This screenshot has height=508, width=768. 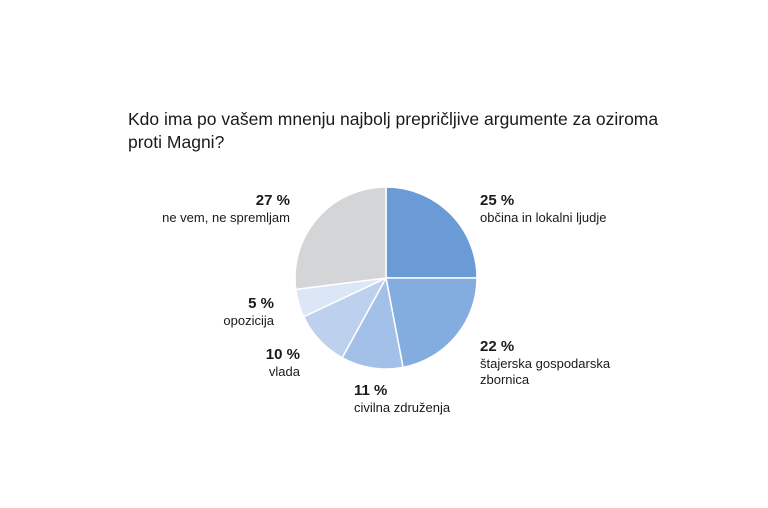 What do you see at coordinates (250, 363) in the screenshot?
I see `slice-label-vlada: 10 % vlada` at bounding box center [250, 363].